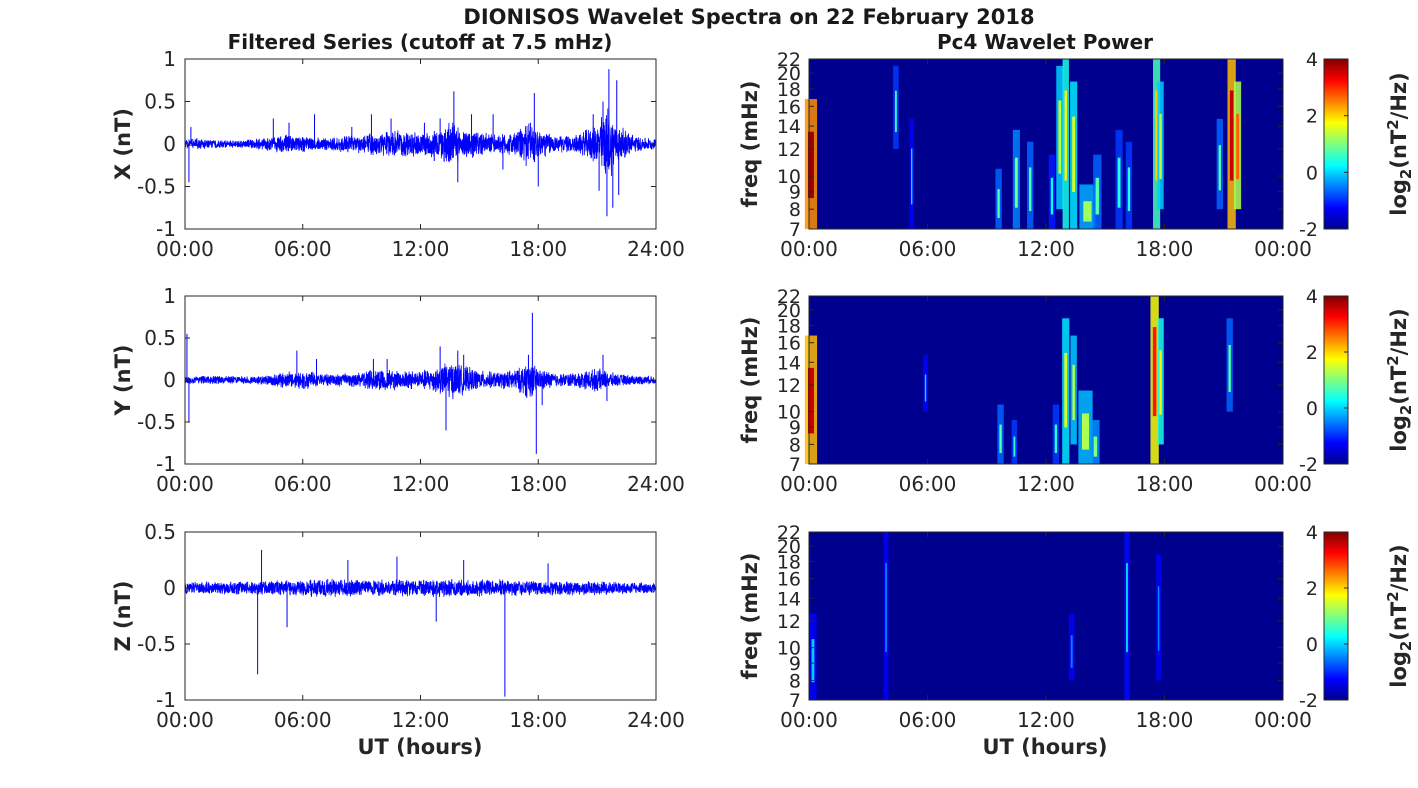 Image resolution: width=1418 pixels, height=788 pixels. Describe the element at coordinates (419, 747) in the screenshot. I see `series-x-axis-label: UT (hours)` at that location.